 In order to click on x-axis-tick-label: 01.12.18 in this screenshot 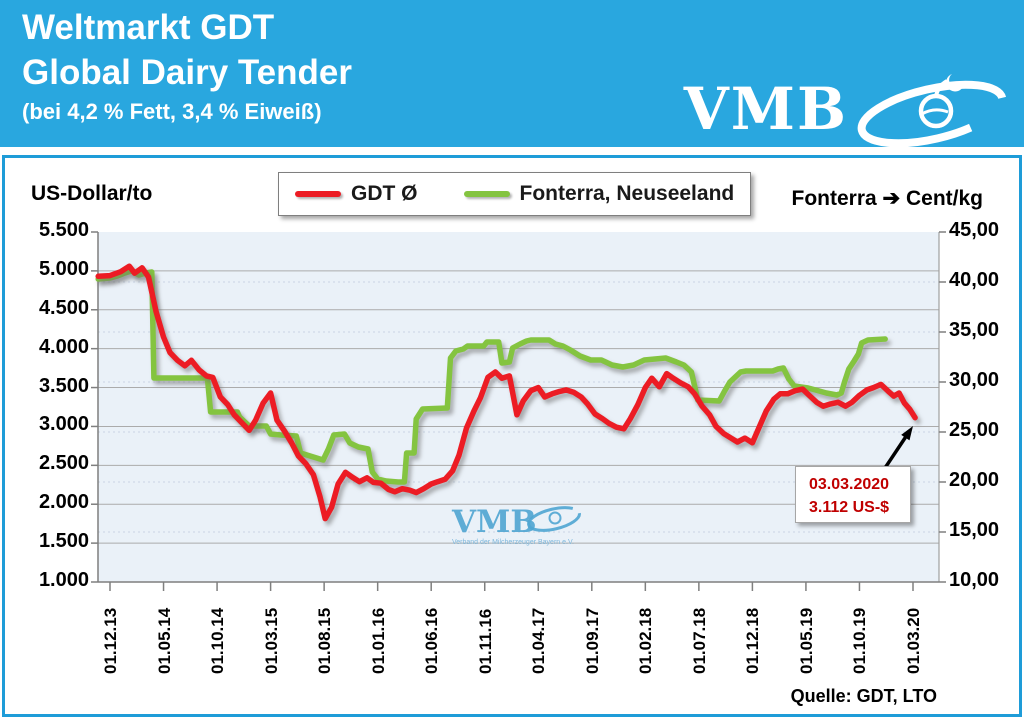, I will do `click(753, 640)`.